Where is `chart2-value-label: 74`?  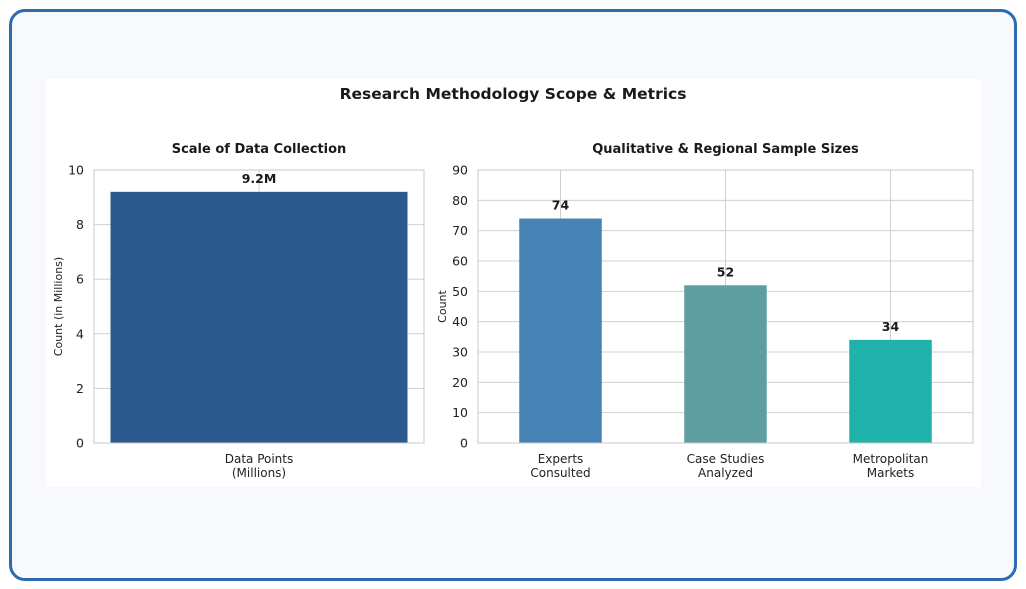
chart2-value-label: 74 is located at coordinates (561, 205).